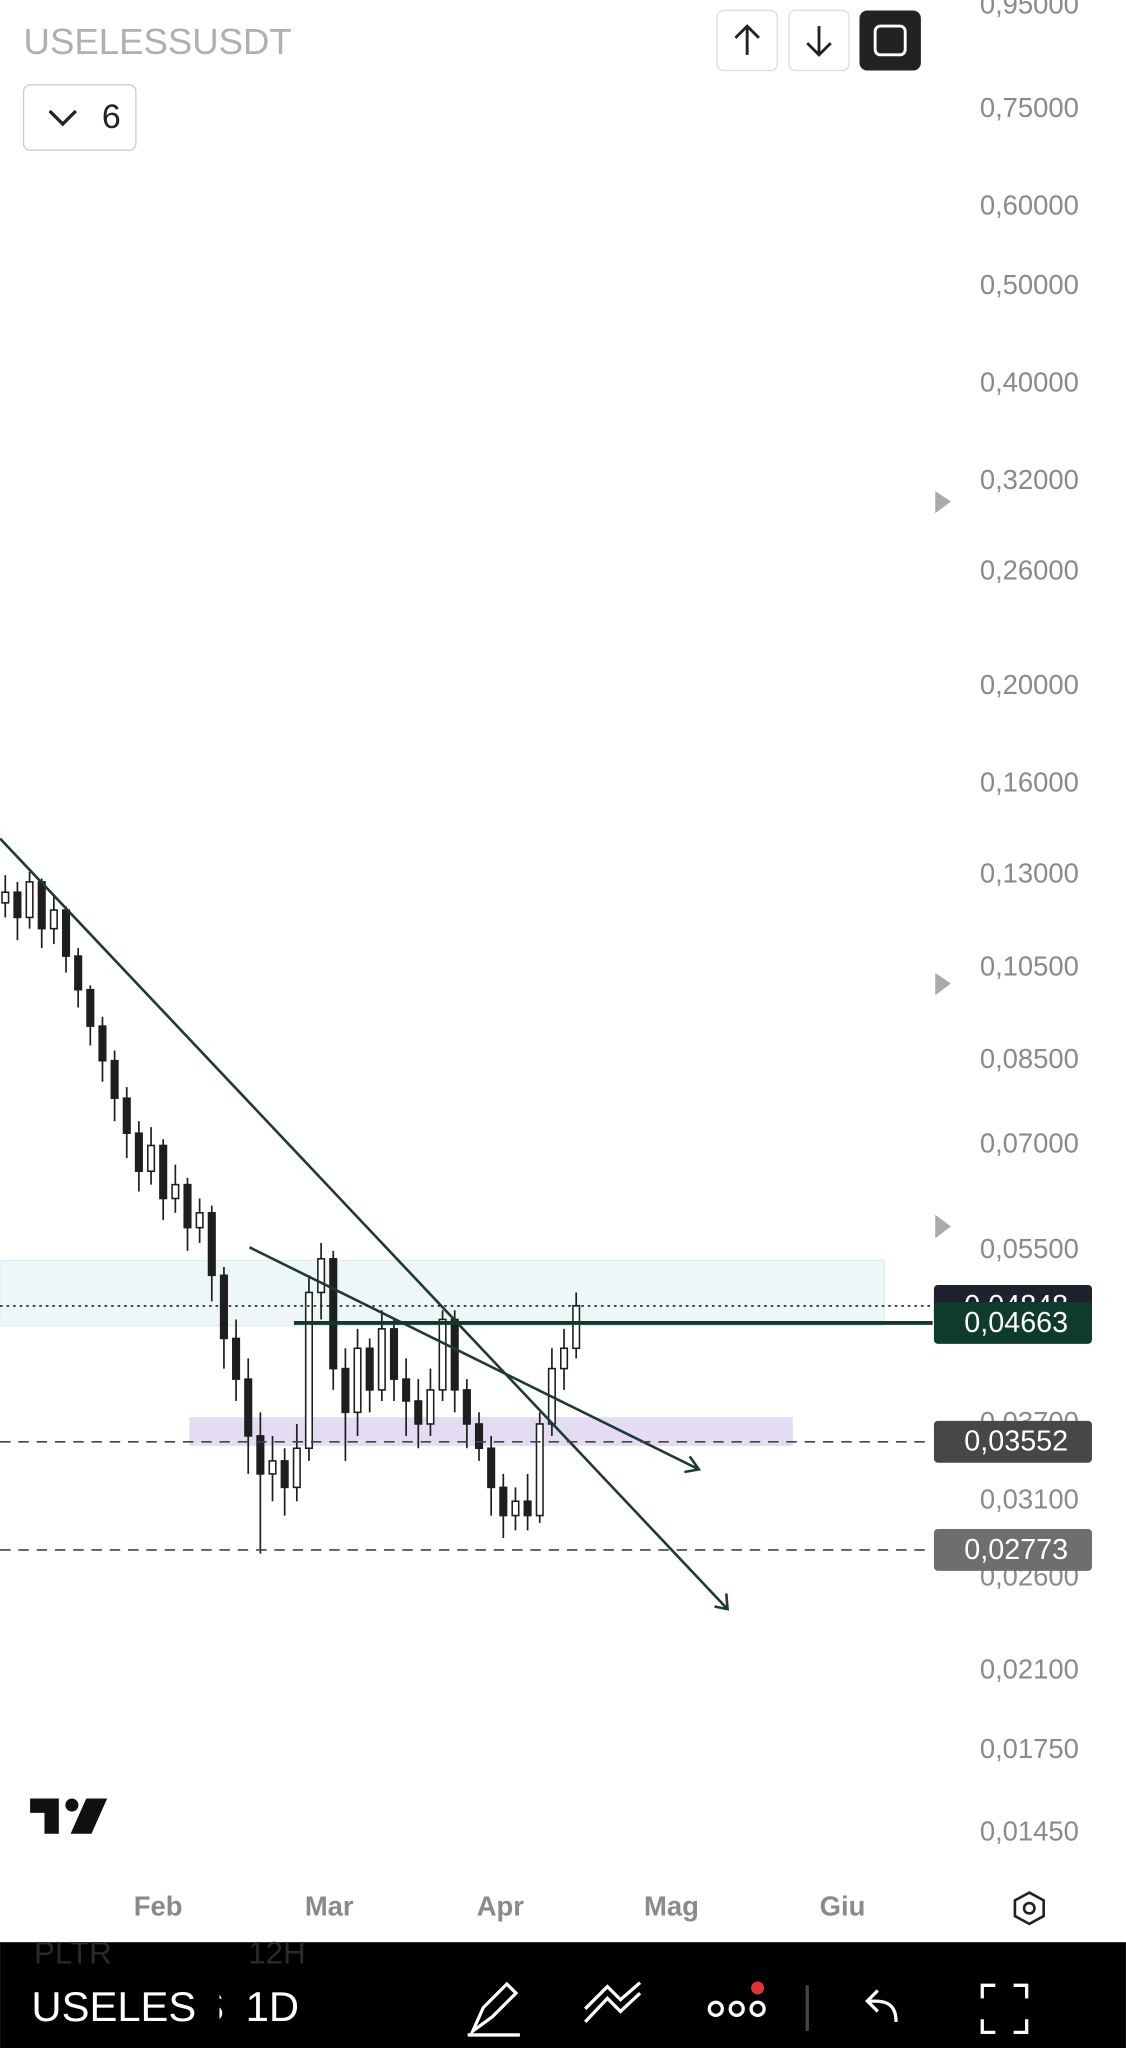  Describe the element at coordinates (1029, 479) in the screenshot. I see `y-tick-label: 0,32000` at that location.